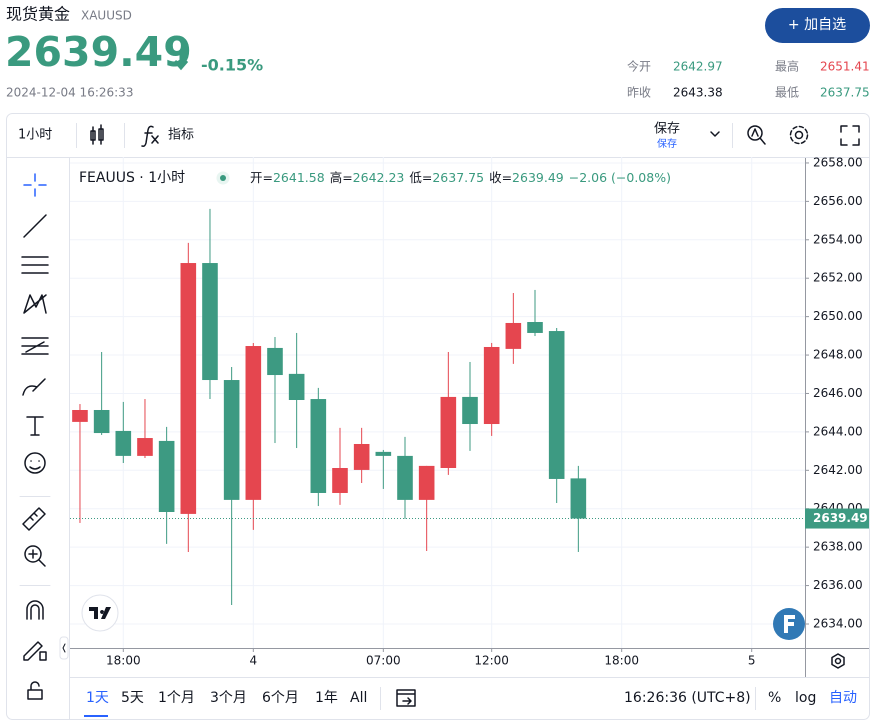  I want to click on last-price-label: 2639.49, so click(840, 518).